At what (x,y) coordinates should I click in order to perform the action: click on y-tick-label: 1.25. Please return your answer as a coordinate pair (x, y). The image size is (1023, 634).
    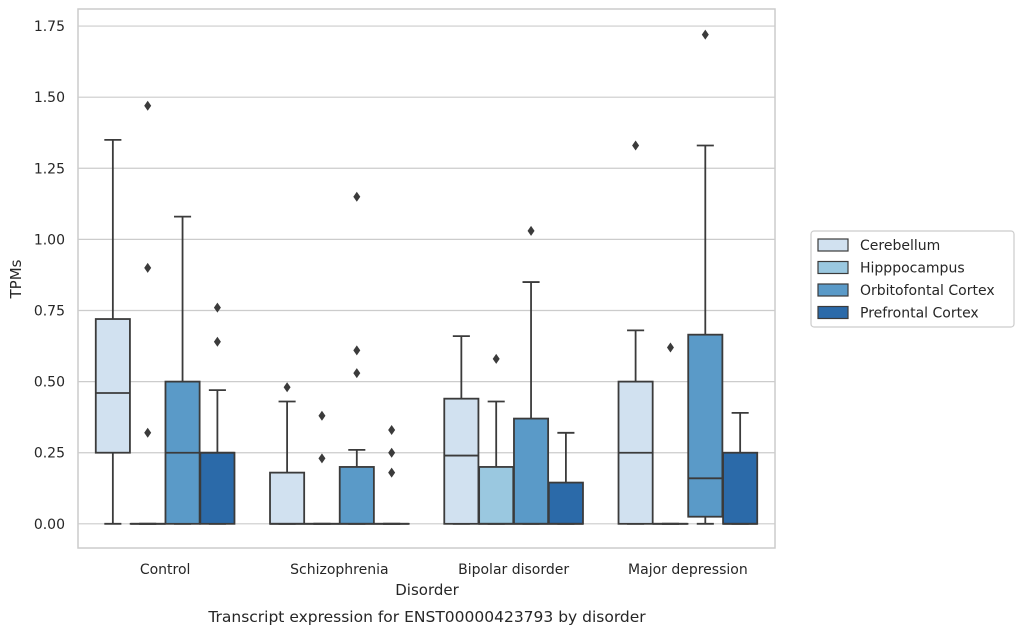
    Looking at the image, I should click on (49, 169).